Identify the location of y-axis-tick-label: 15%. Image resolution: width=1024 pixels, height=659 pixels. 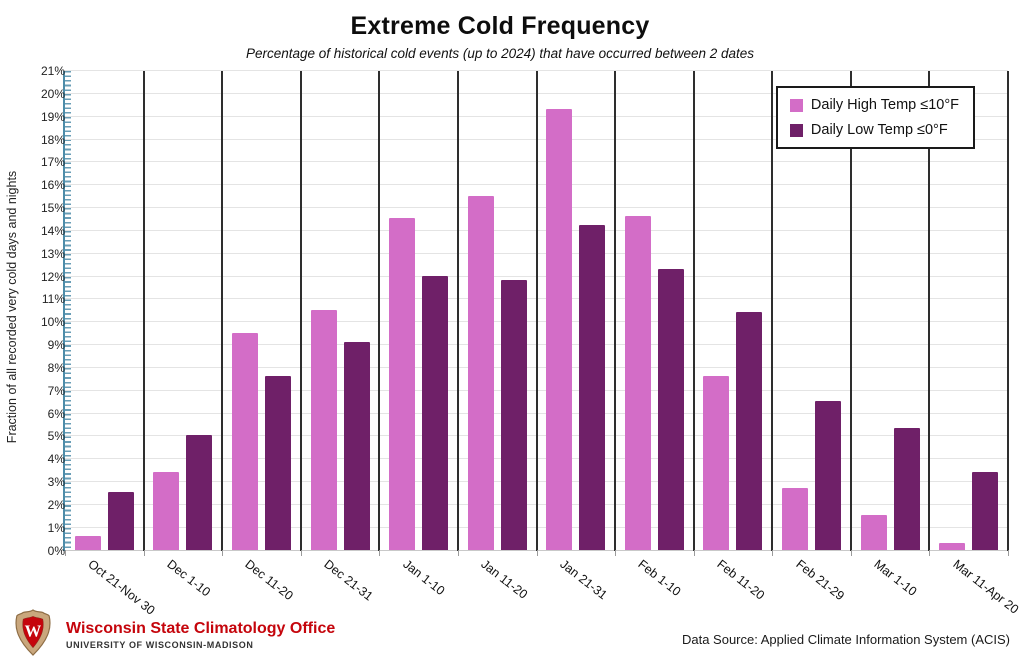
(52, 208).